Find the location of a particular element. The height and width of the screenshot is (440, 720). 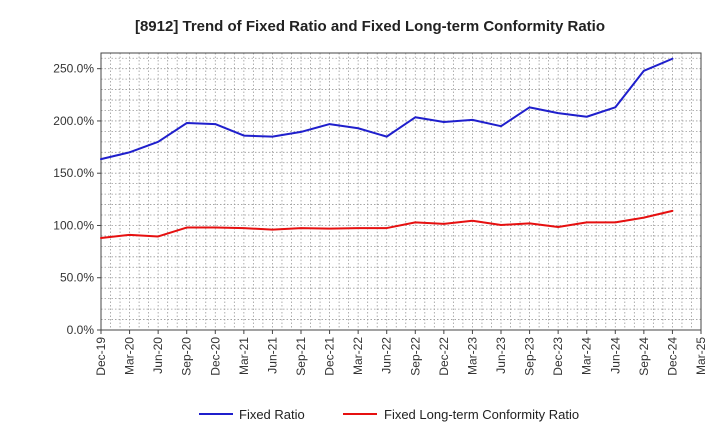

y-tick-label: 250.0% is located at coordinates (73, 69).